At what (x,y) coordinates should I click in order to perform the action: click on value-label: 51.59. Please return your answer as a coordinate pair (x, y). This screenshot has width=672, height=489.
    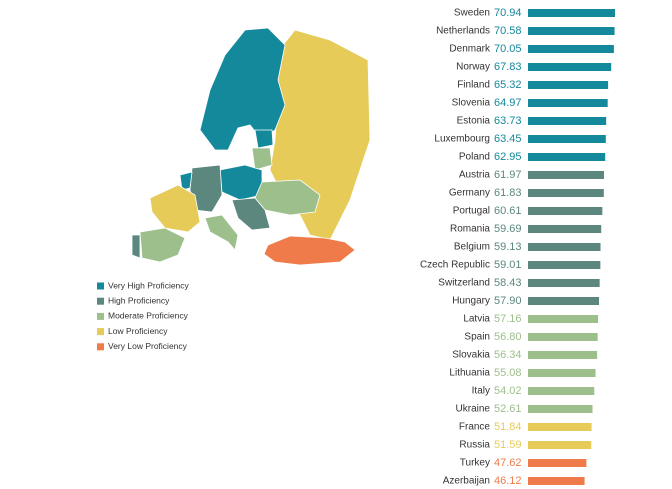
    Looking at the image, I should click on (508, 445).